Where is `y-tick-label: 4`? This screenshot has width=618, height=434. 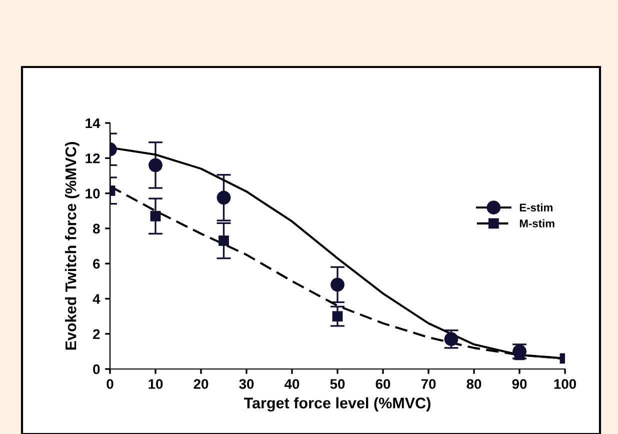
y-tick-label: 4 is located at coordinates (96, 299).